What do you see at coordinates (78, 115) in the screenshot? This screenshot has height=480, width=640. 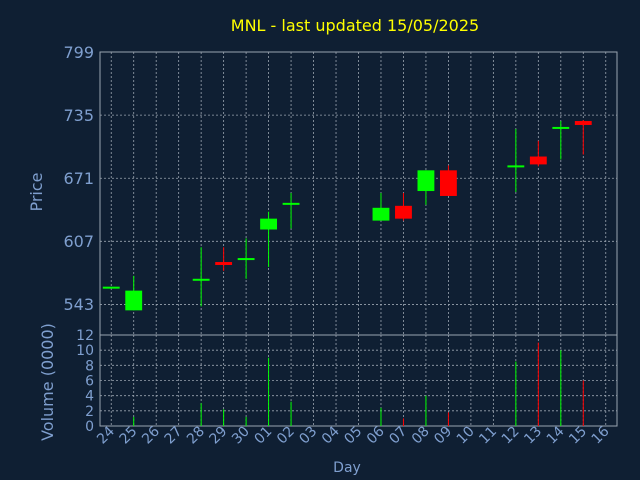 I see `price-tick-label: 735` at bounding box center [78, 115].